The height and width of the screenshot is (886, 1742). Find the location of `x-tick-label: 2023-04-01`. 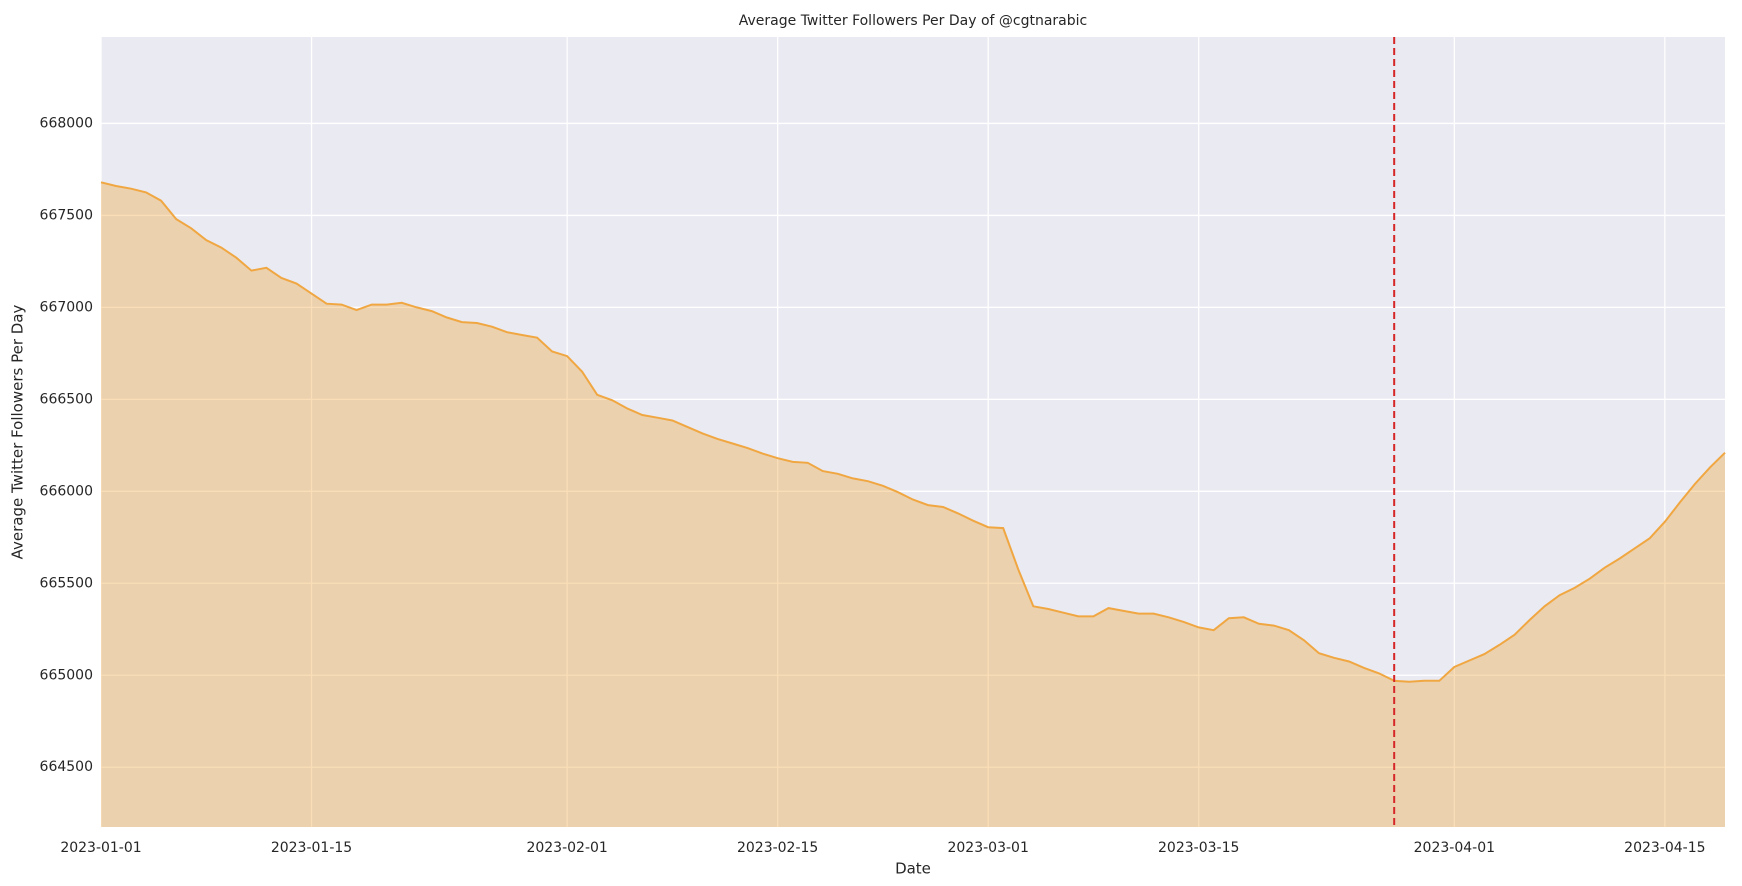

x-tick-label: 2023-04-01 is located at coordinates (1454, 848).